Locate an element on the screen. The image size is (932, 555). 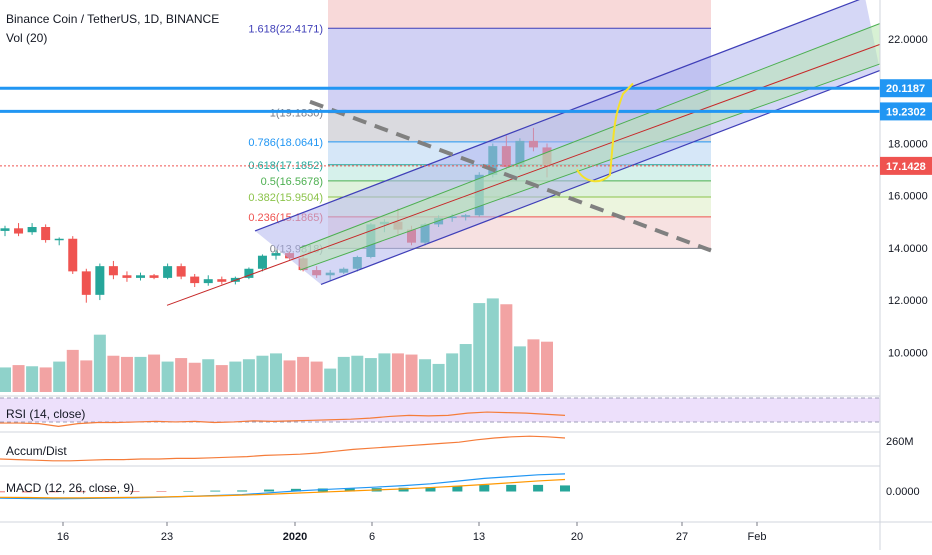
fib-level-label: 1(19.1830) is located at coordinates (296, 114).